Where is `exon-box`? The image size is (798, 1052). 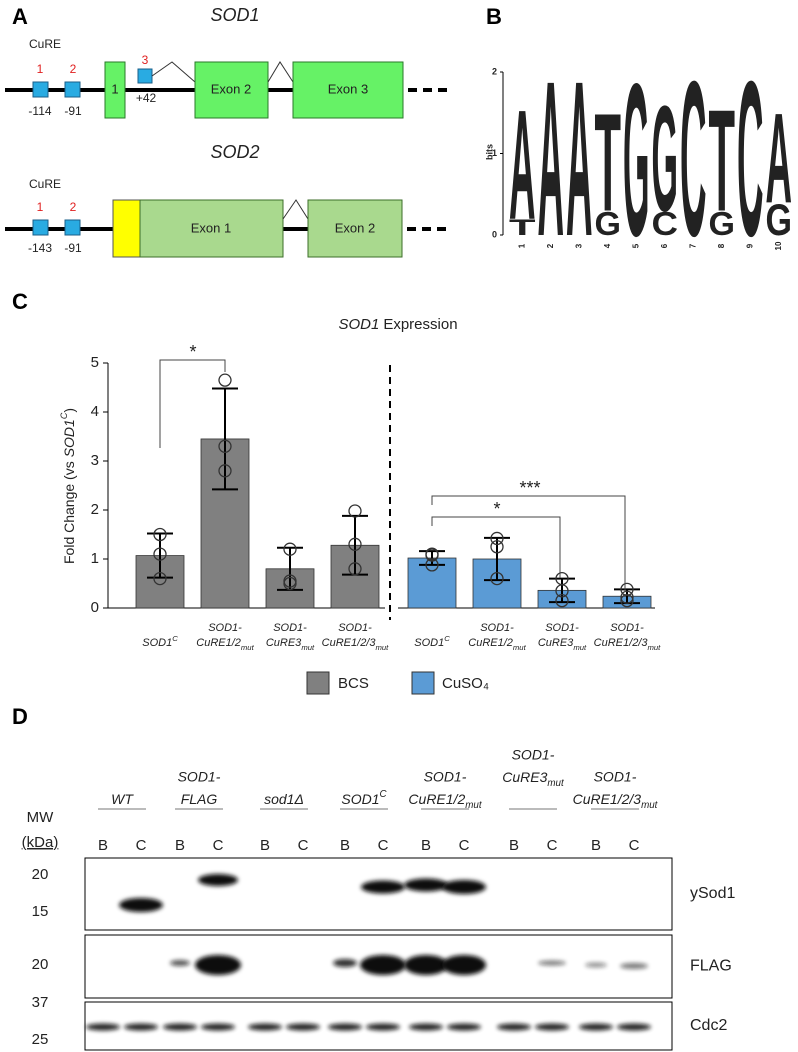
exon-box is located at coordinates (115, 90).